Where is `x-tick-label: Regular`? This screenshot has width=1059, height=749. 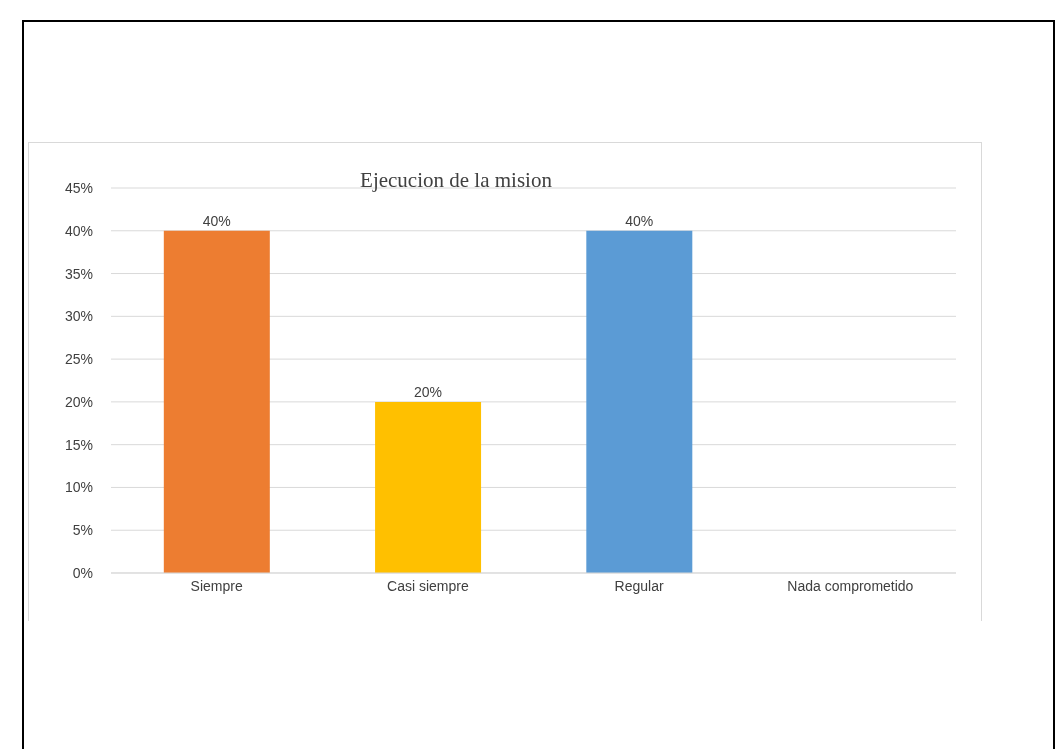
x-tick-label: Regular is located at coordinates (639, 585).